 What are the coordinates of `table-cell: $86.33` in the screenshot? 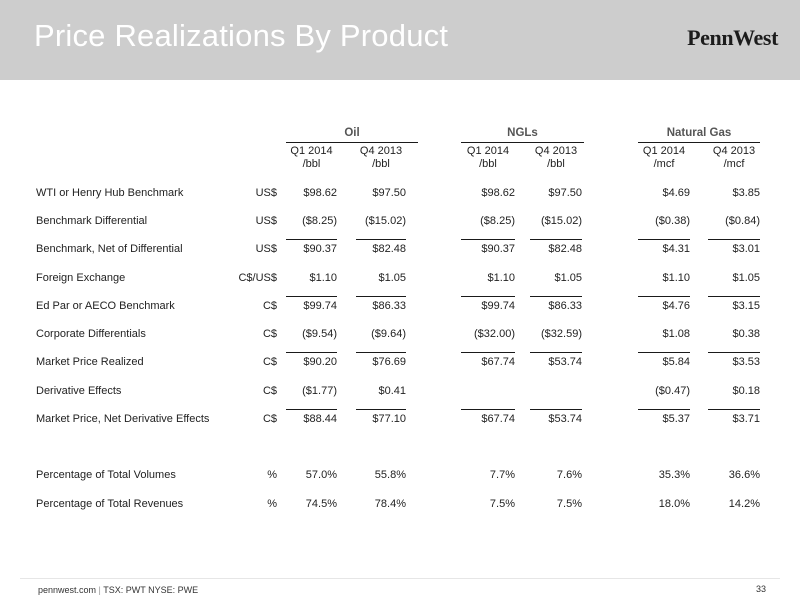 It's located at (565, 306).